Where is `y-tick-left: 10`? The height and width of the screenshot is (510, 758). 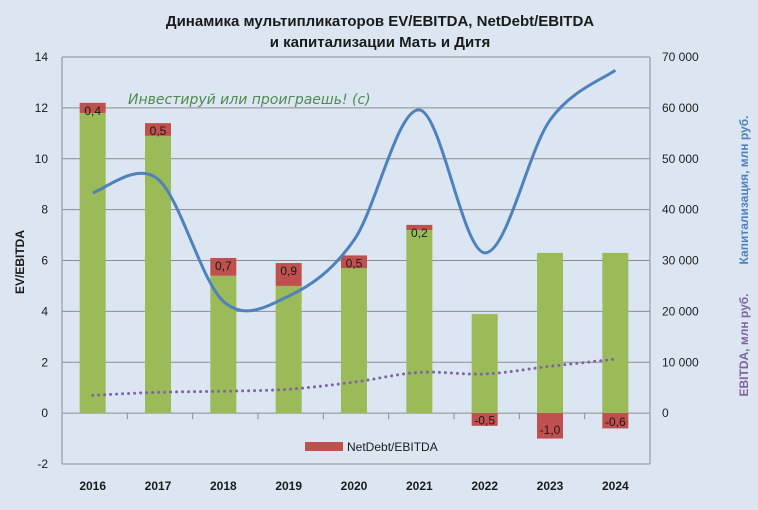
y-tick-left: 10 is located at coordinates (42, 159).